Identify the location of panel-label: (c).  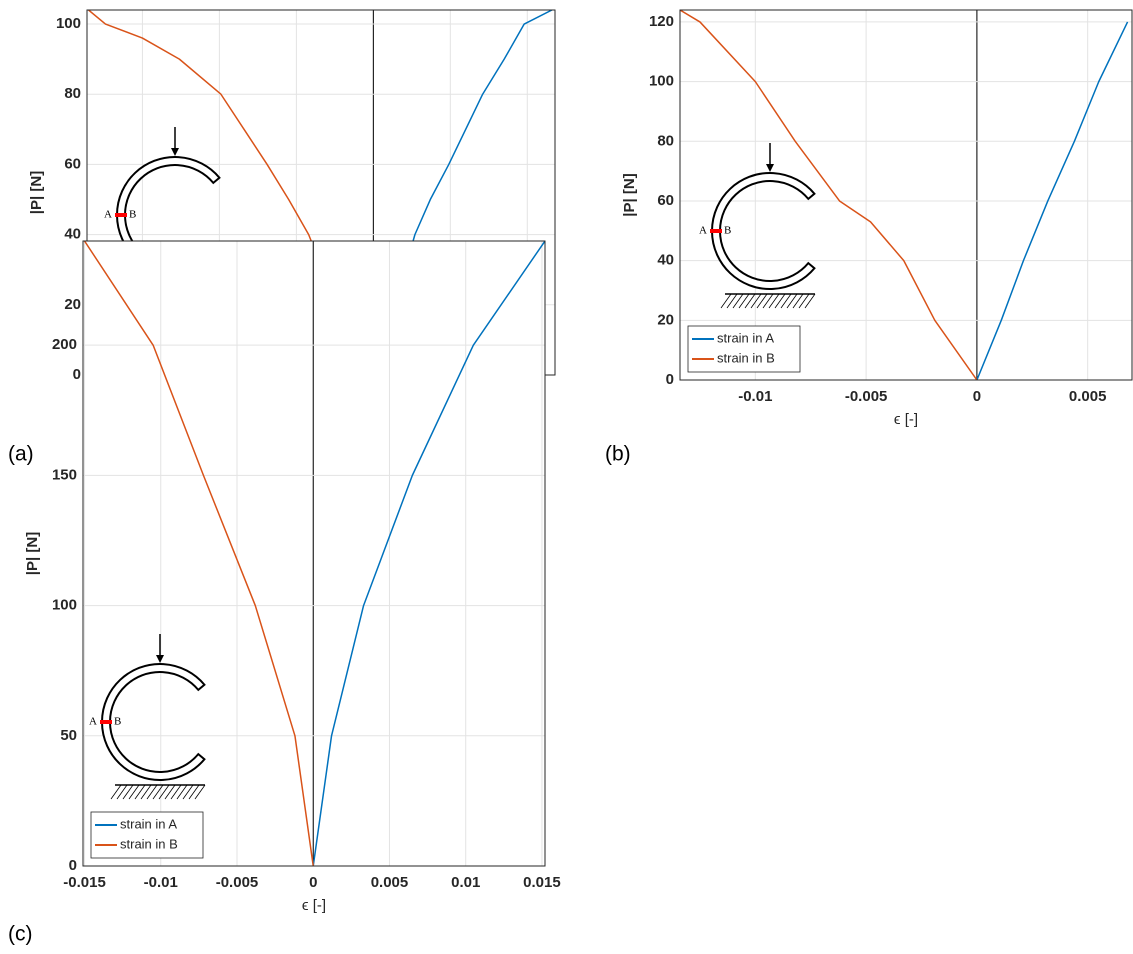
(20, 934).